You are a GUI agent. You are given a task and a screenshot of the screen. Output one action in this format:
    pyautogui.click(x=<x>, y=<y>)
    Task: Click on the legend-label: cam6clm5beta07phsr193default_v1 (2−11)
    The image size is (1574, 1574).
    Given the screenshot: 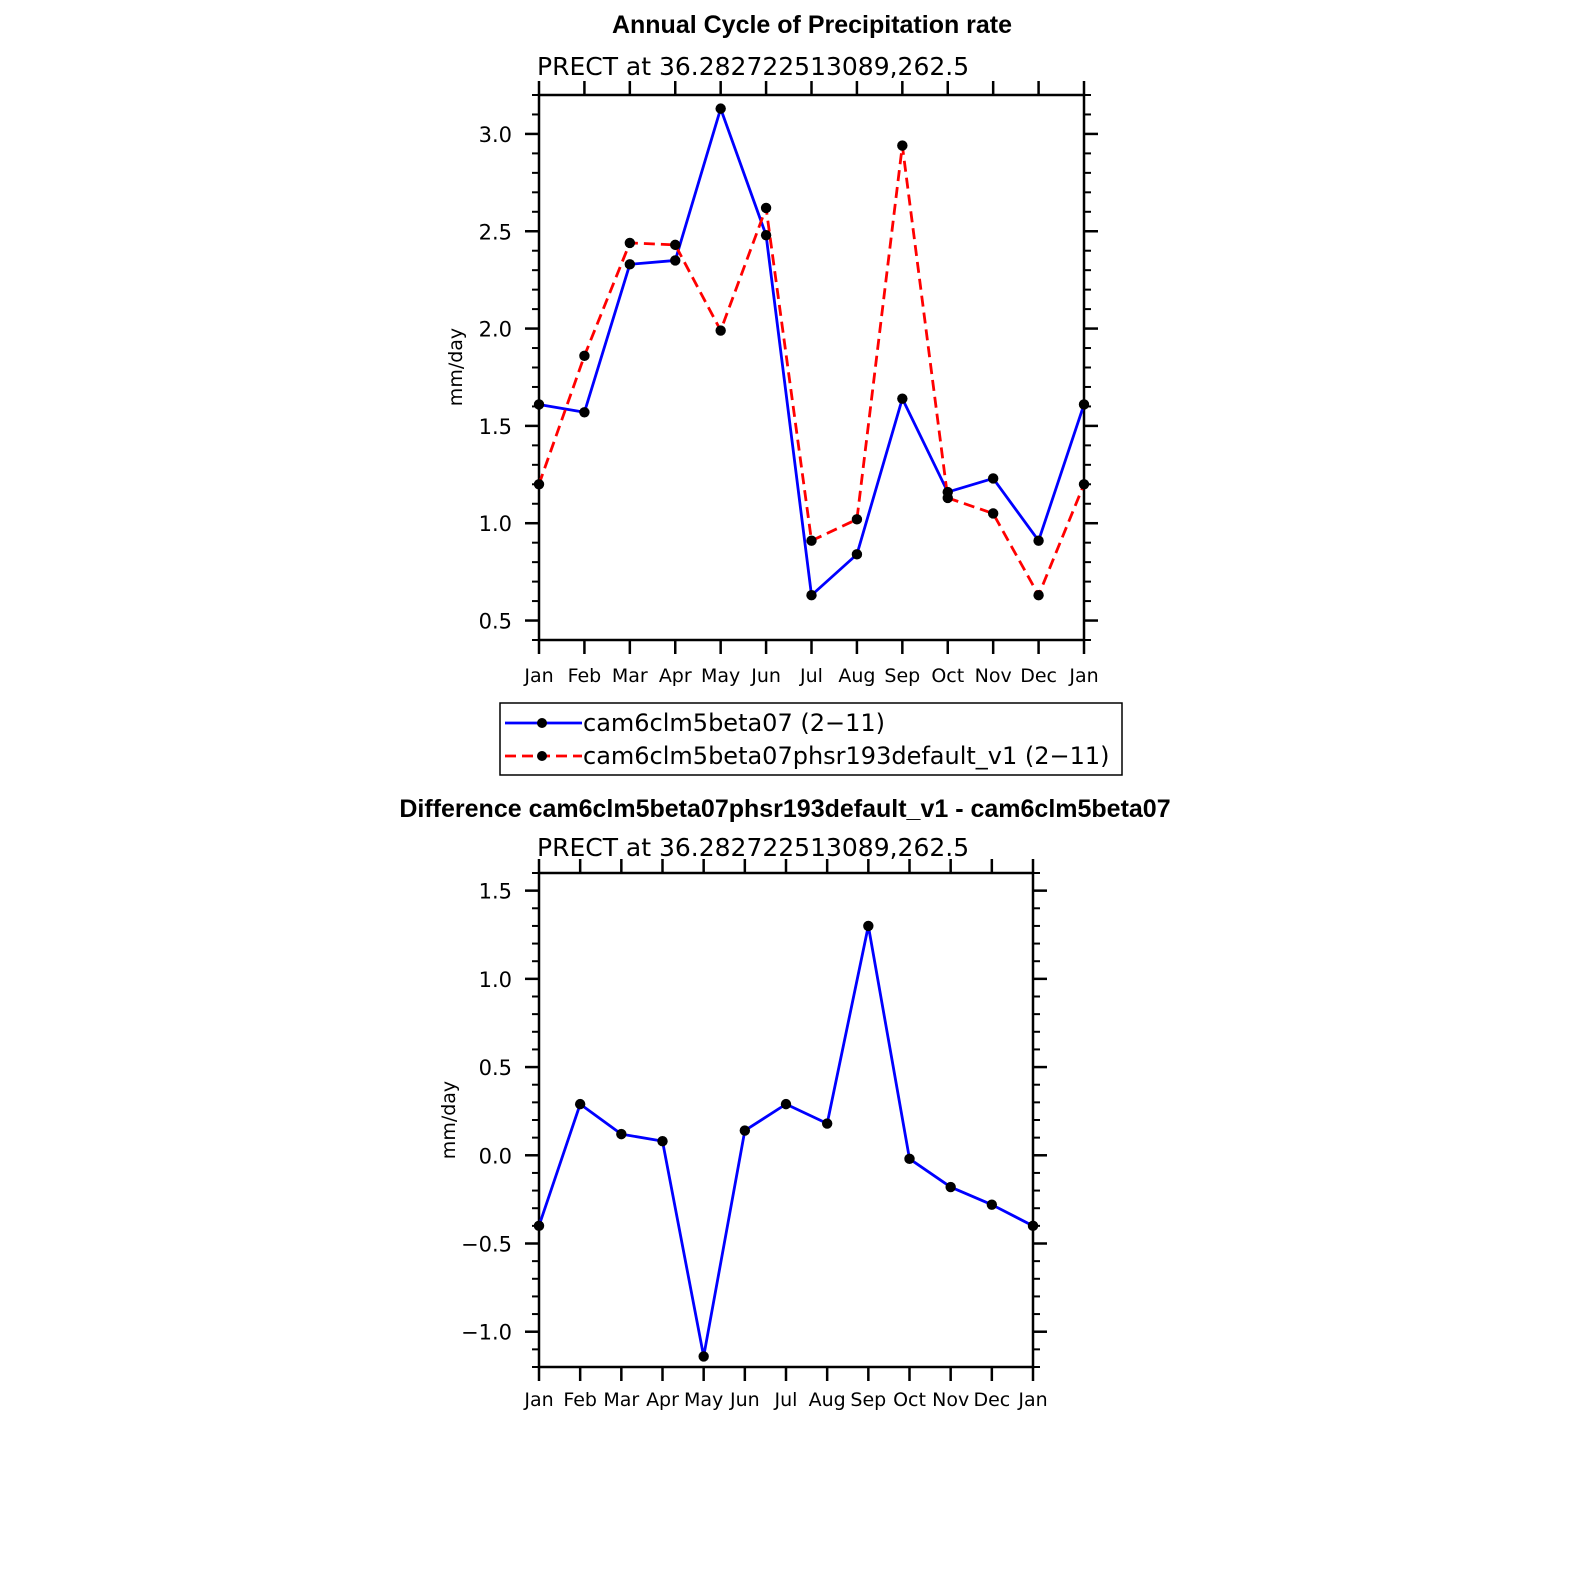 What is the action you would take?
    pyautogui.click(x=846, y=756)
    